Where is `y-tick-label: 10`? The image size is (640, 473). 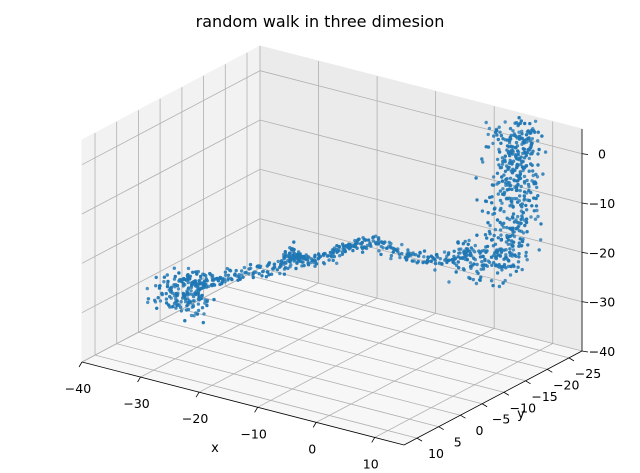 y-tick-label: 10 is located at coordinates (436, 453).